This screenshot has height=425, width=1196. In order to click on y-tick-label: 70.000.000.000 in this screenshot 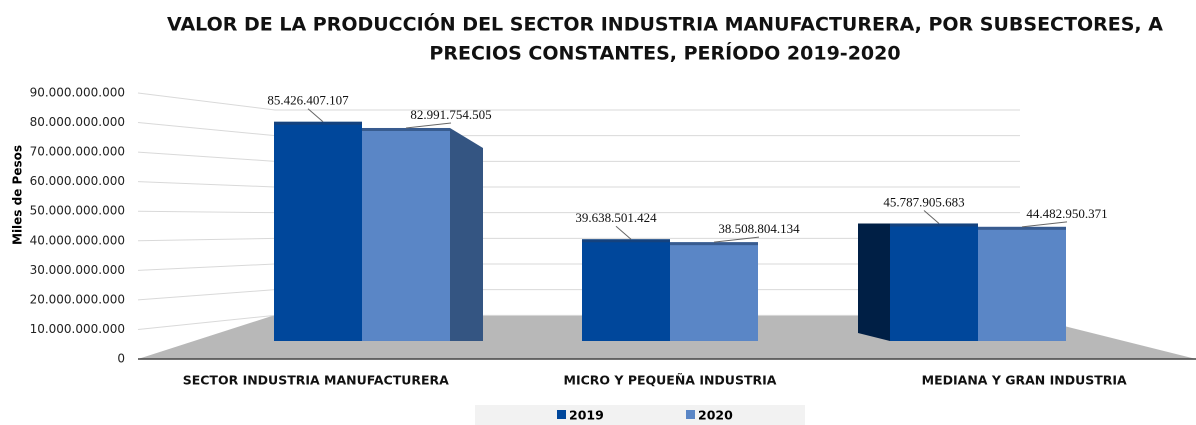, I will do `click(77, 152)`.